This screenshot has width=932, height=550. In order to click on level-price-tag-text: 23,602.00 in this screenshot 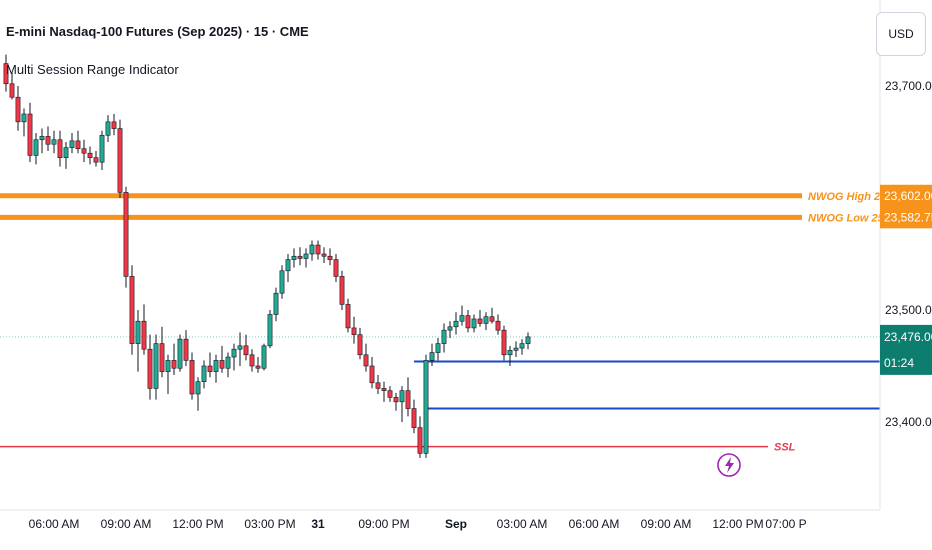, I will do `click(908, 196)`.